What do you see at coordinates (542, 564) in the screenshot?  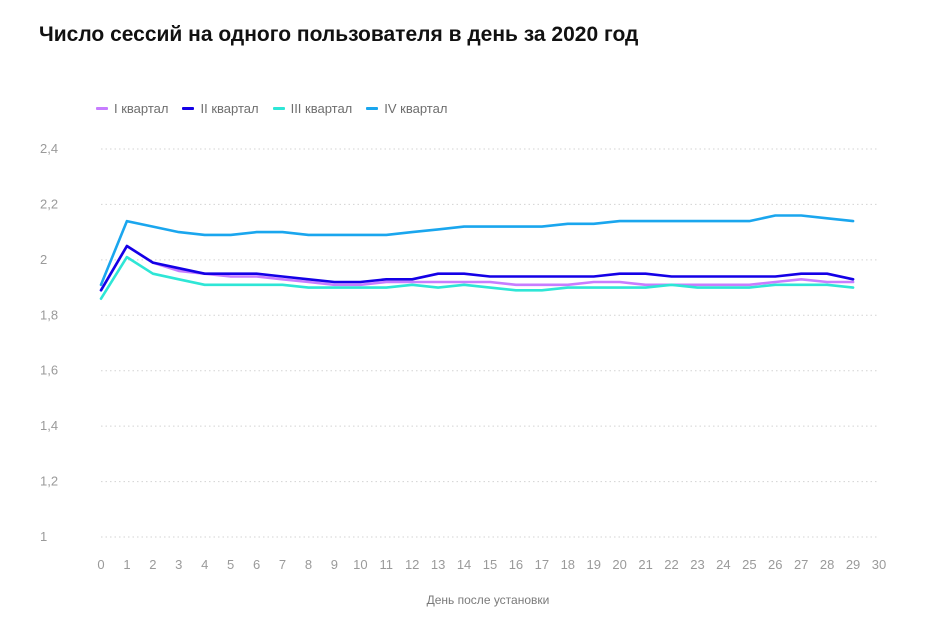 I see `x-tick-label: 17` at bounding box center [542, 564].